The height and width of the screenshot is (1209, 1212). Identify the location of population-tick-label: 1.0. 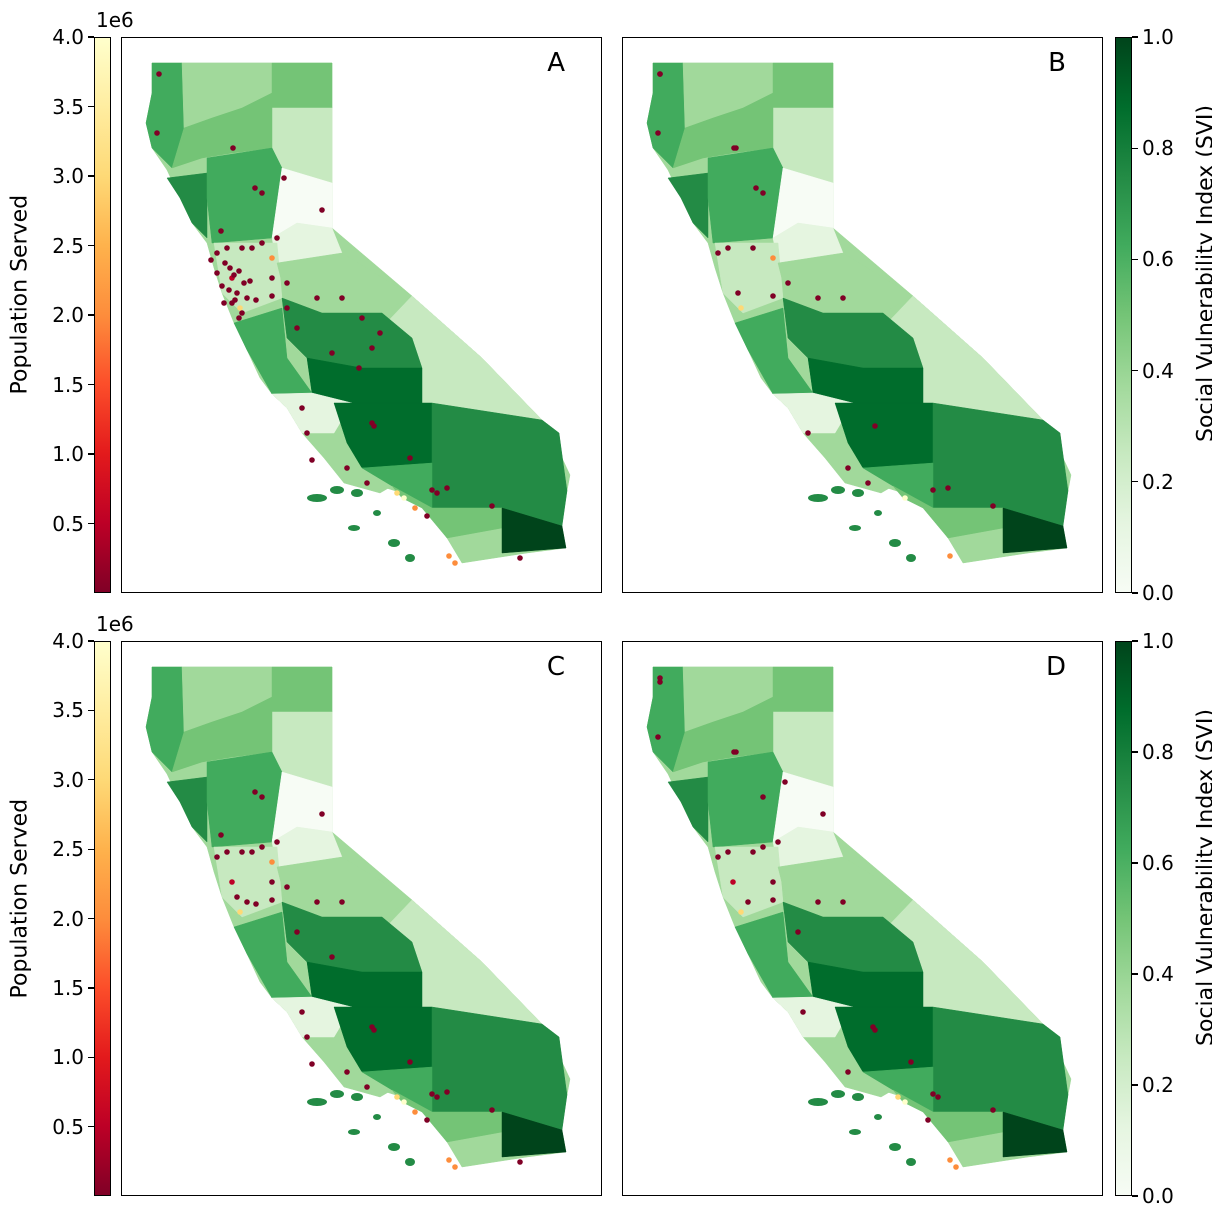
(68, 454).